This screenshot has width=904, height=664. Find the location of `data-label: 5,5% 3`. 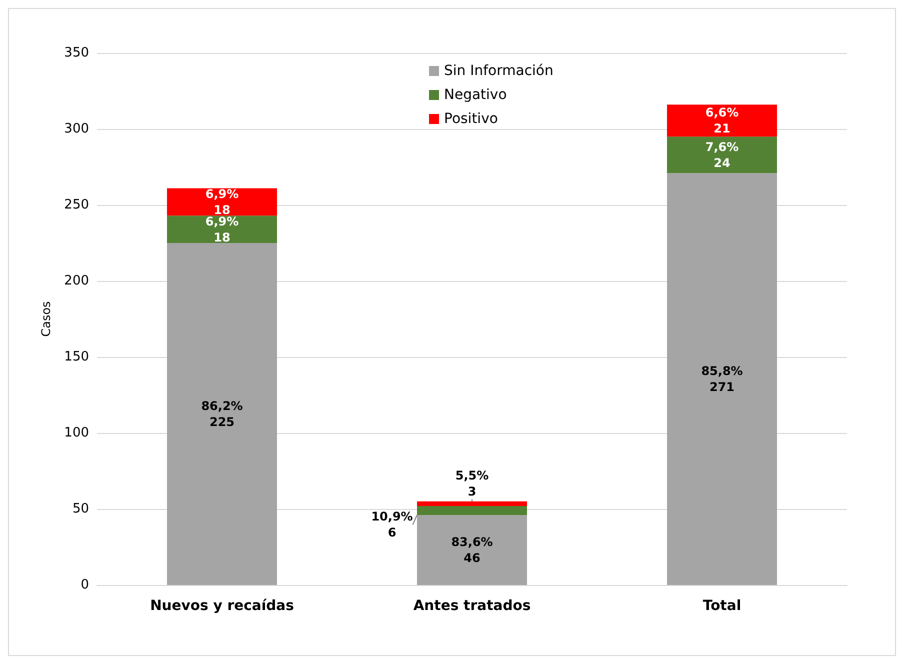

data-label: 5,5% 3 is located at coordinates (472, 483).